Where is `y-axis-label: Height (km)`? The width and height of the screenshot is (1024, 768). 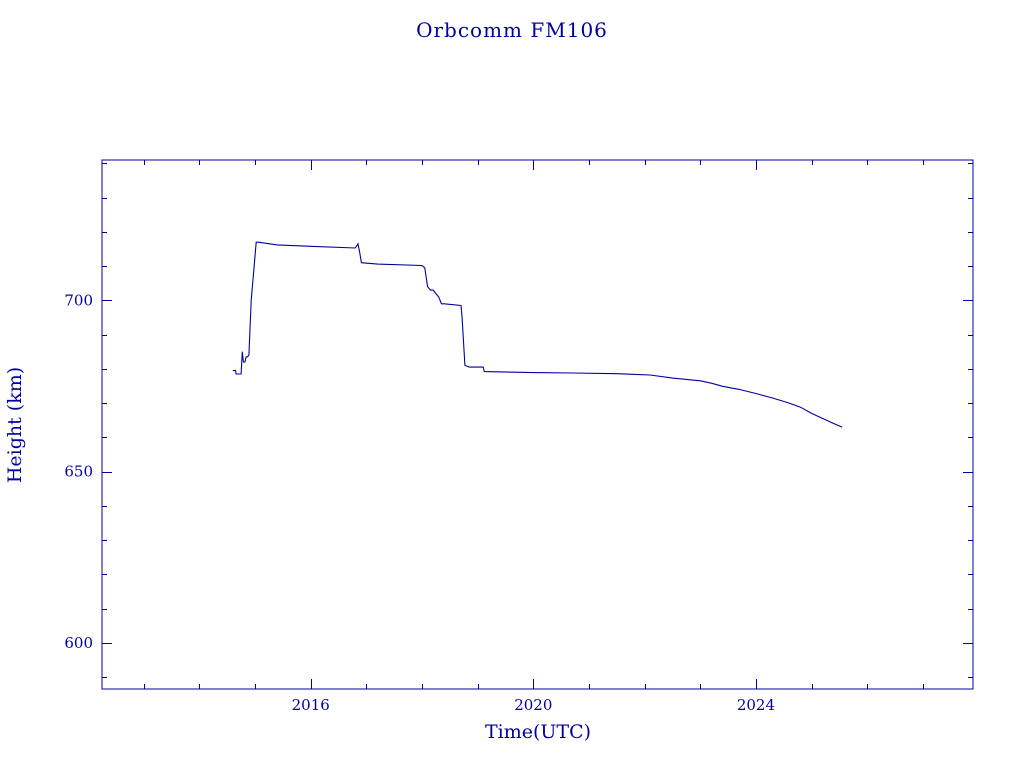
y-axis-label: Height (km) is located at coordinates (15, 425).